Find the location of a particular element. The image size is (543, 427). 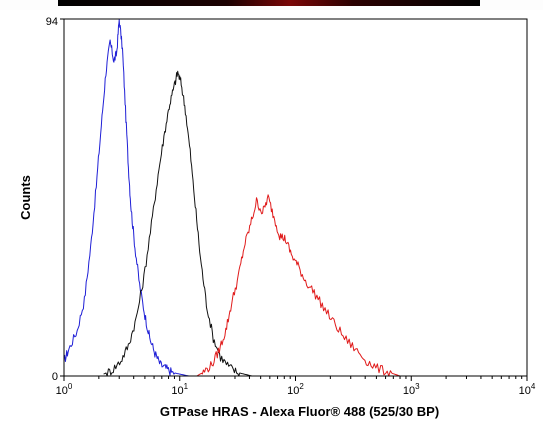

x-tick-label: 10³ is located at coordinates (411, 389).